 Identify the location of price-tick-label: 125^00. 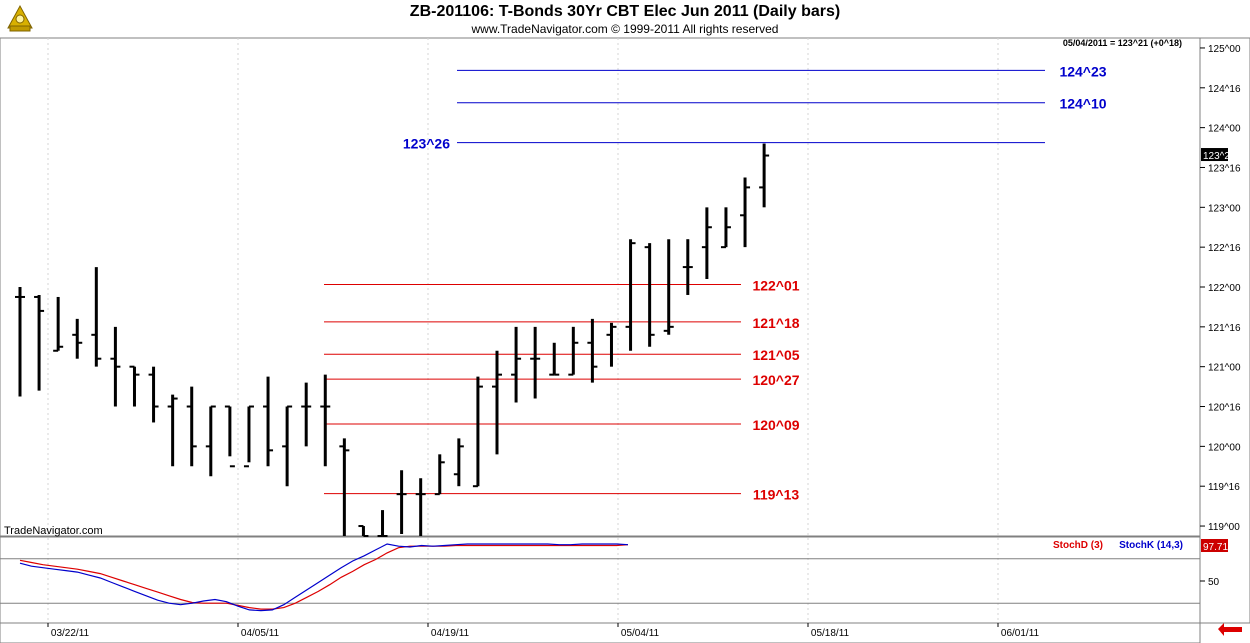
(1224, 49).